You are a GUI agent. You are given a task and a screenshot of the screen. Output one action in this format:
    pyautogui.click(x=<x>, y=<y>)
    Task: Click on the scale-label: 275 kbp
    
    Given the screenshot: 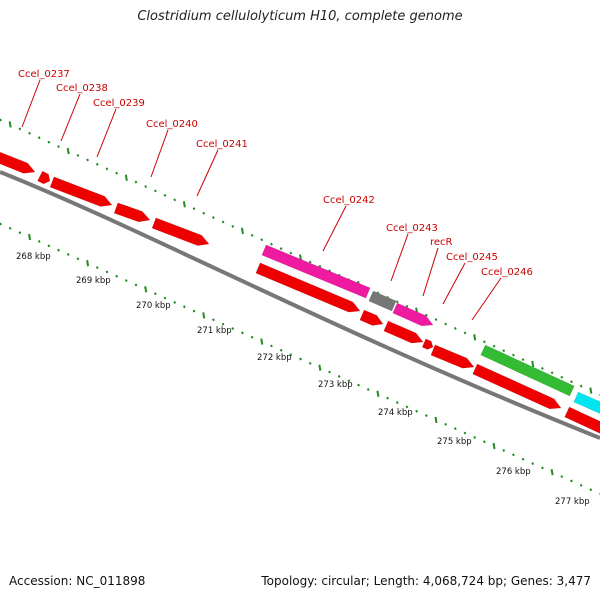 What is the action you would take?
    pyautogui.click(x=454, y=442)
    